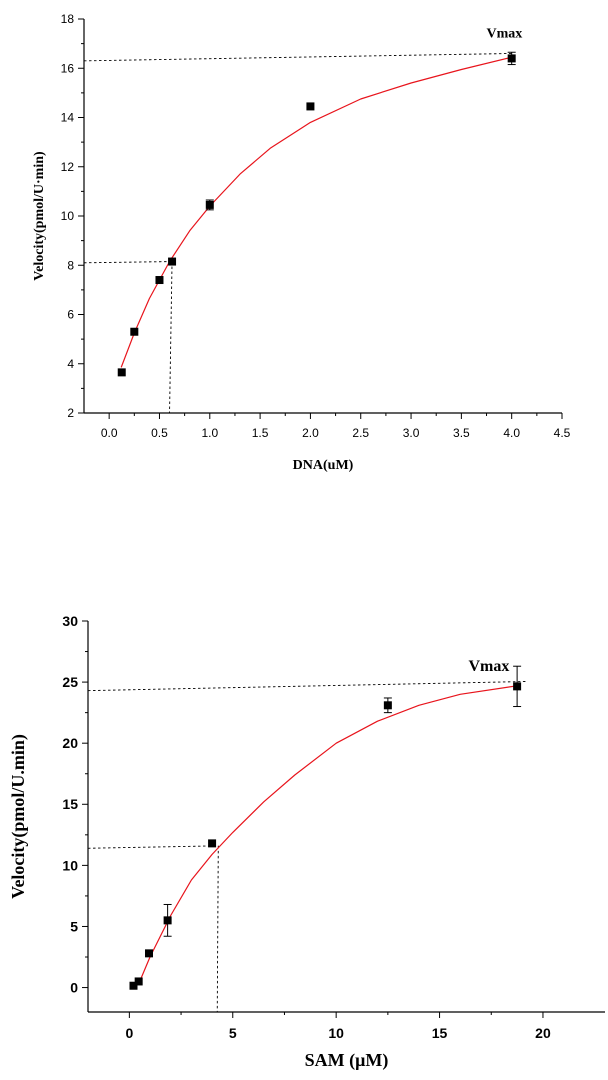 The width and height of the screenshot is (608, 1080). What do you see at coordinates (360, 433) in the screenshot?
I see `dna-x-tick-label: 2.5` at bounding box center [360, 433].